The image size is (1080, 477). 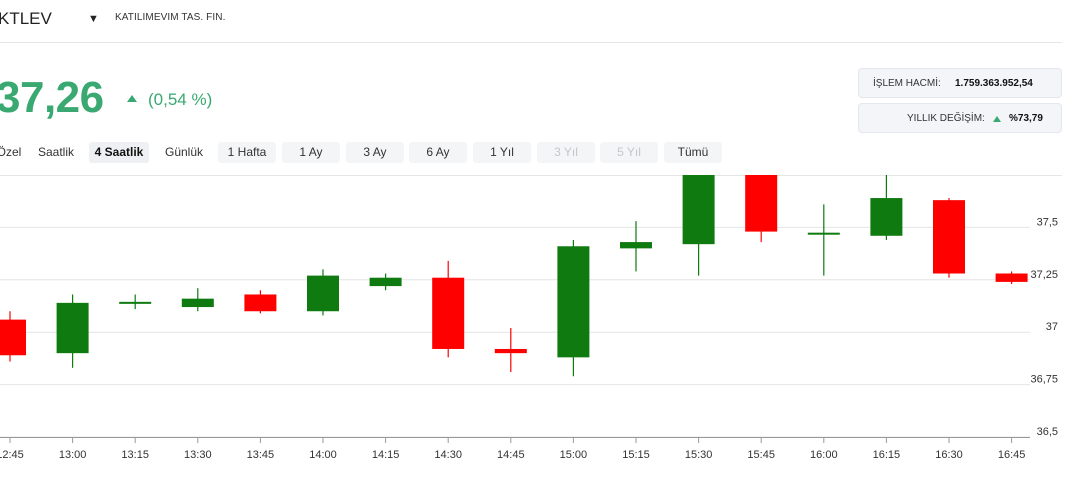 What do you see at coordinates (311, 152) in the screenshot?
I see `tab-1-ay: 1 Ay` at bounding box center [311, 152].